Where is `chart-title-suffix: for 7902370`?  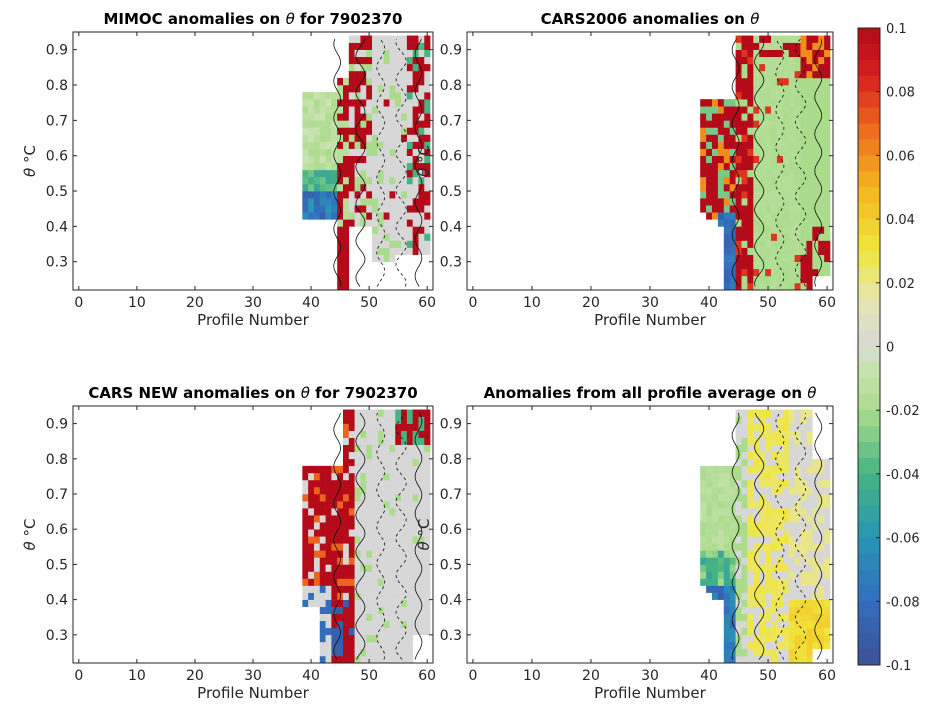
chart-title-suffix: for 7902370 is located at coordinates (364, 393).